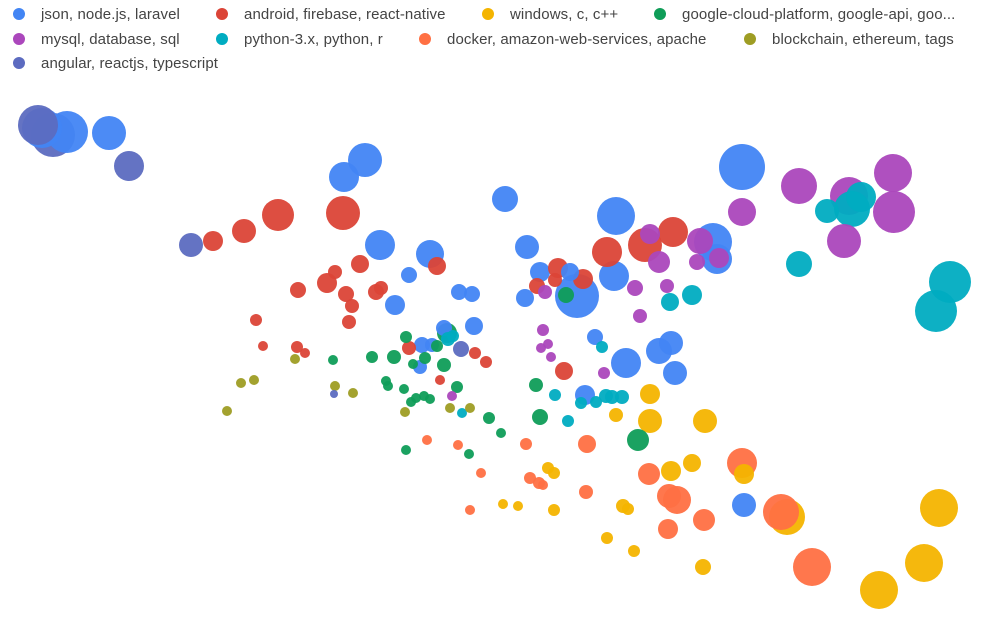 This screenshot has height=631, width=1000. Describe the element at coordinates (96, 14) in the screenshot. I see `legend-item: json, node.js, laravel` at that location.